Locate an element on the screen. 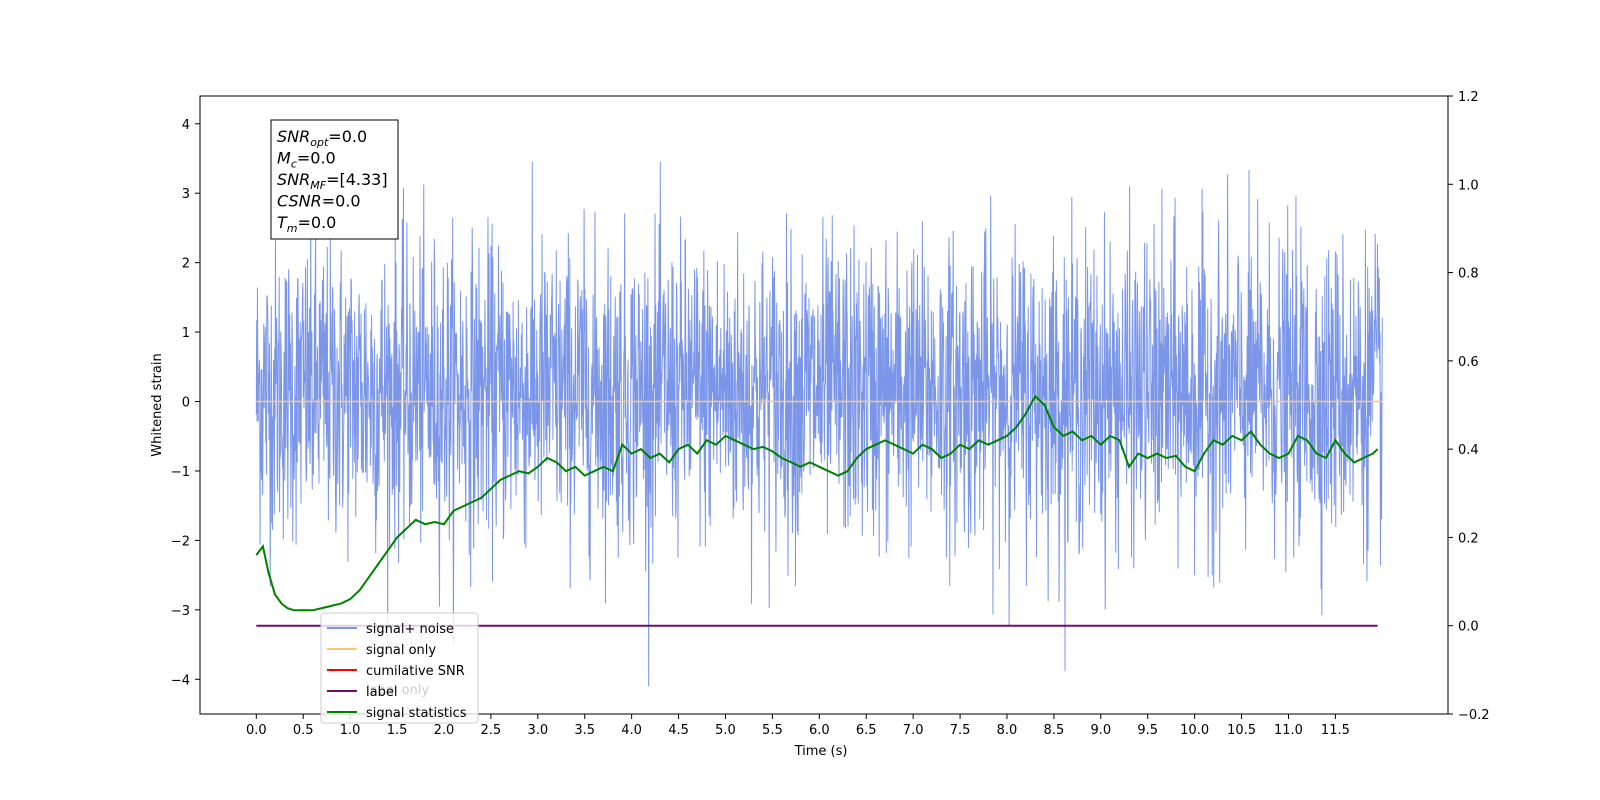 The width and height of the screenshot is (1600, 800). y-axis-title: Whitened strain is located at coordinates (157, 404).